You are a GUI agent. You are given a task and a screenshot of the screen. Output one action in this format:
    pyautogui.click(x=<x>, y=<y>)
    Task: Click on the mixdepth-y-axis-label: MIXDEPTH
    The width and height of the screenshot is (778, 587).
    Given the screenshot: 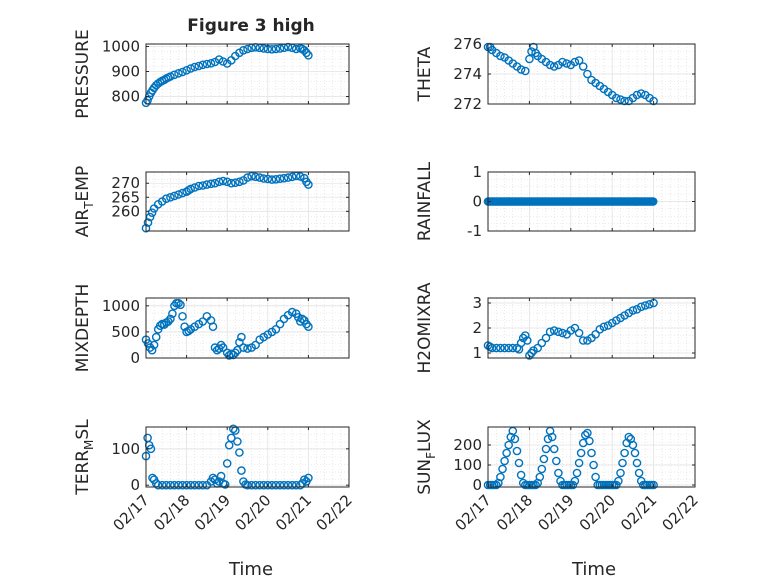 What is the action you would take?
    pyautogui.click(x=83, y=328)
    